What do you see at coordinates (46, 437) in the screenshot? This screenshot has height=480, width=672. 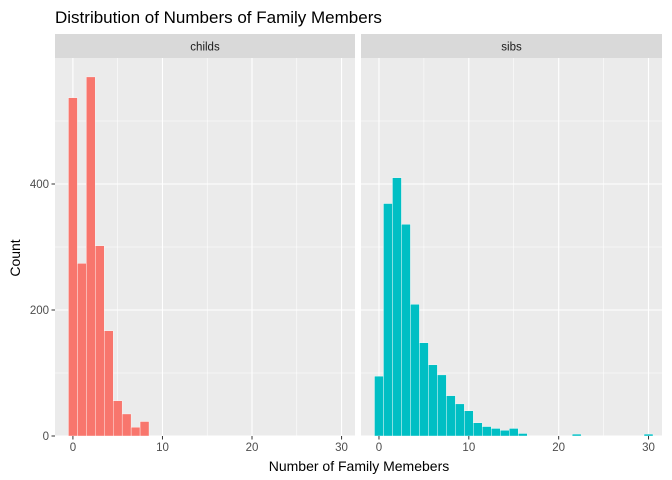 I see `y-tick-label: 0` at bounding box center [46, 437].